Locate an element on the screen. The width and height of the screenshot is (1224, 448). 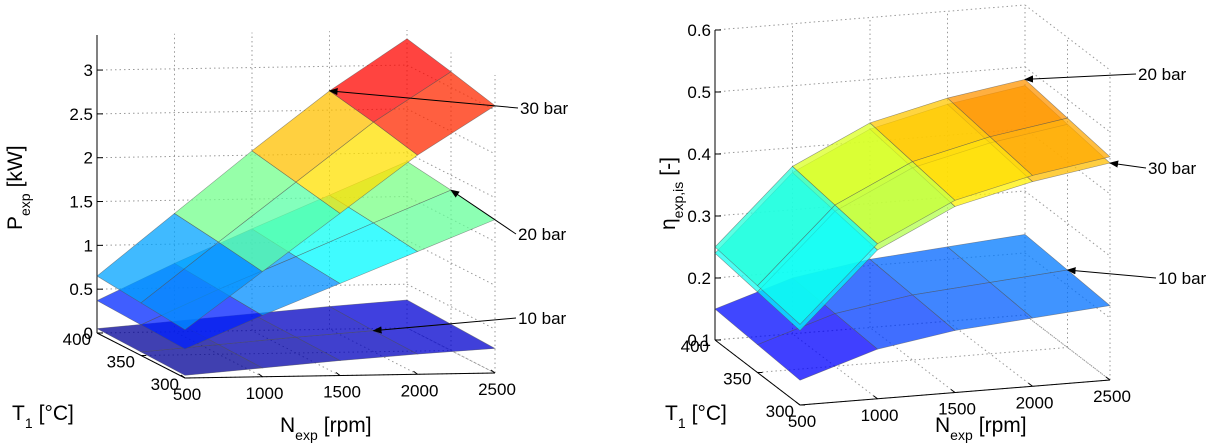
axis-label-unit: [-] is located at coordinates (668, 166).